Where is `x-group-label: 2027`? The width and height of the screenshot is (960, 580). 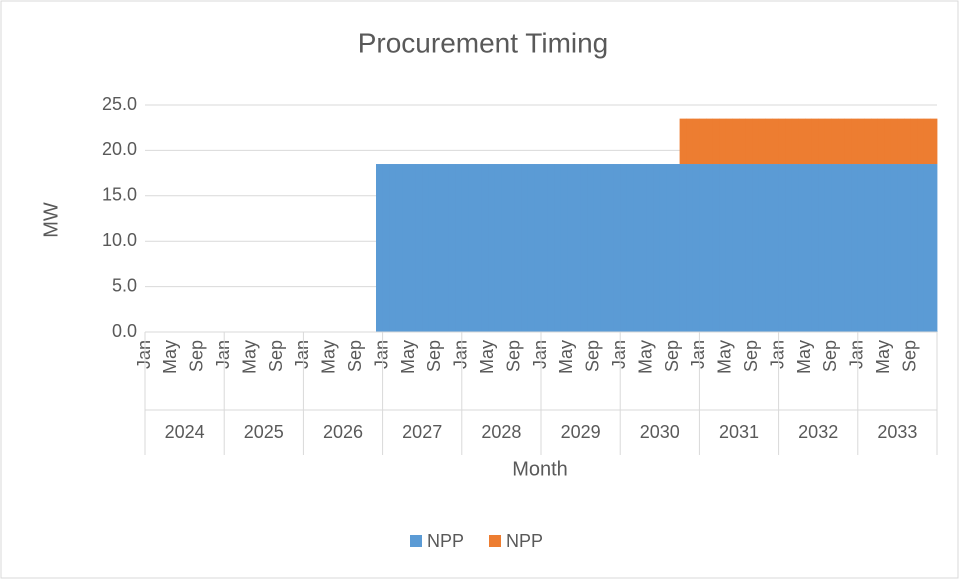
x-group-label: 2027 is located at coordinates (422, 432).